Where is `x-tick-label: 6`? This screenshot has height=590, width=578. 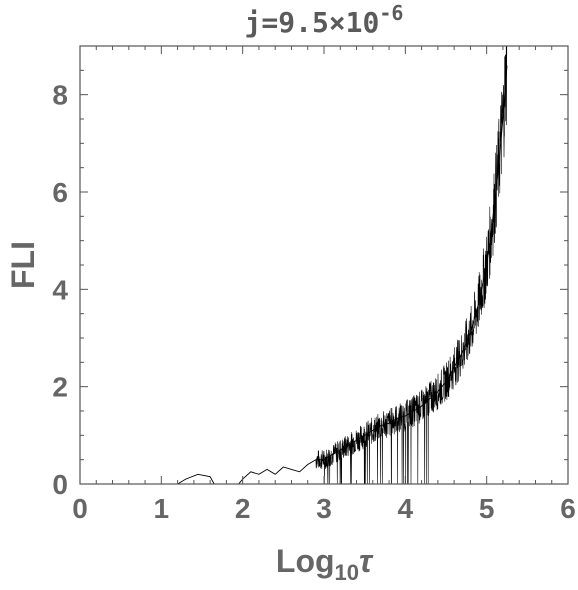 x-tick-label: 6 is located at coordinates (568, 508).